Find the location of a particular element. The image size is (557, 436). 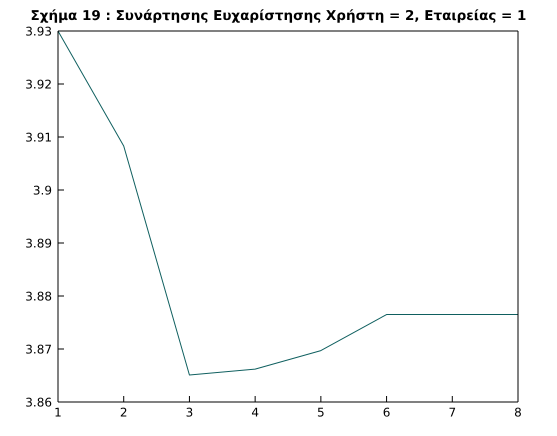

x-tick-label: 6 is located at coordinates (386, 413).